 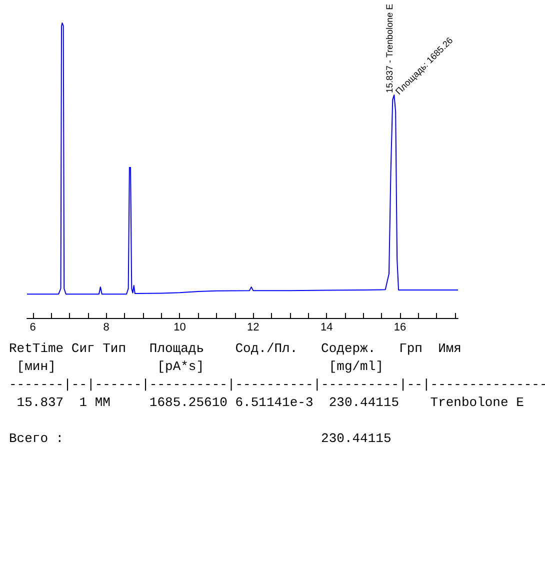 I want to click on text: 15.837 1 MM 1685.25610 6.51141e-3 230.44115 Trenbolone E, so click(x=270, y=403).